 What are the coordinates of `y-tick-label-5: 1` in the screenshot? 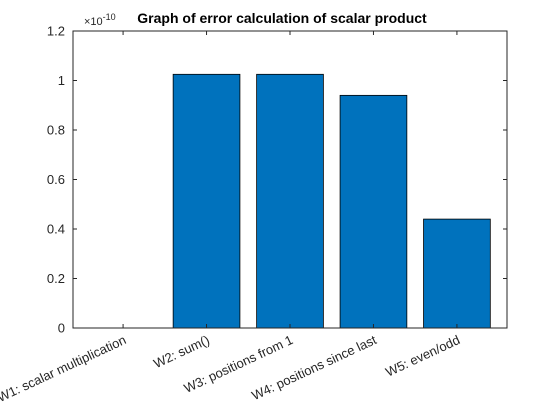 It's located at (61, 80).